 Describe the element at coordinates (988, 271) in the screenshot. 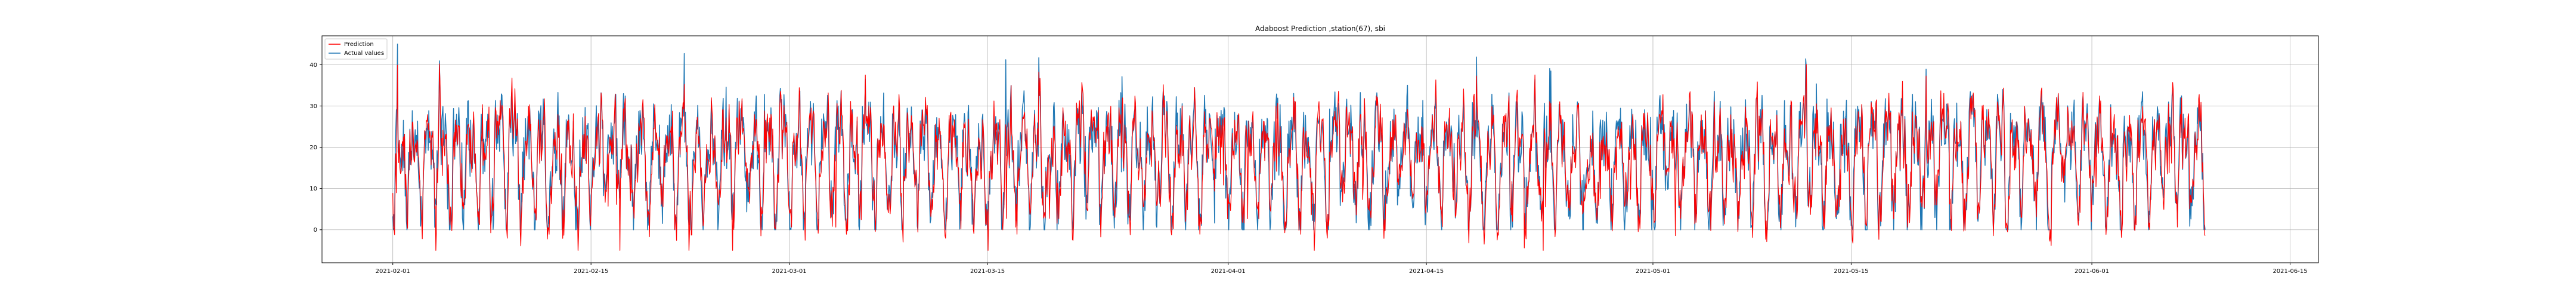

I see `x-tick-label: 2021-03-15` at that location.